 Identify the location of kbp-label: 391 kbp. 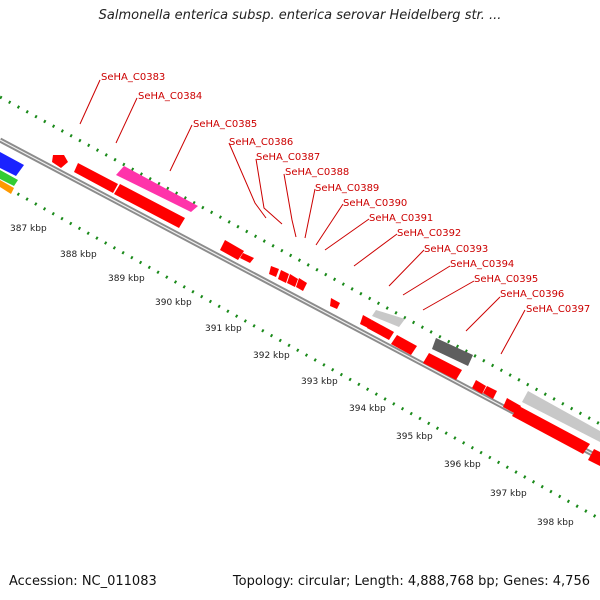
(223, 329).